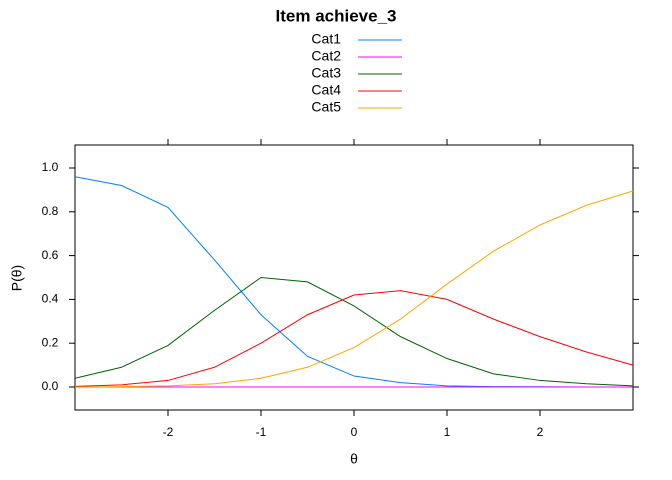  I want to click on x-tick-label: 2, so click(540, 432).